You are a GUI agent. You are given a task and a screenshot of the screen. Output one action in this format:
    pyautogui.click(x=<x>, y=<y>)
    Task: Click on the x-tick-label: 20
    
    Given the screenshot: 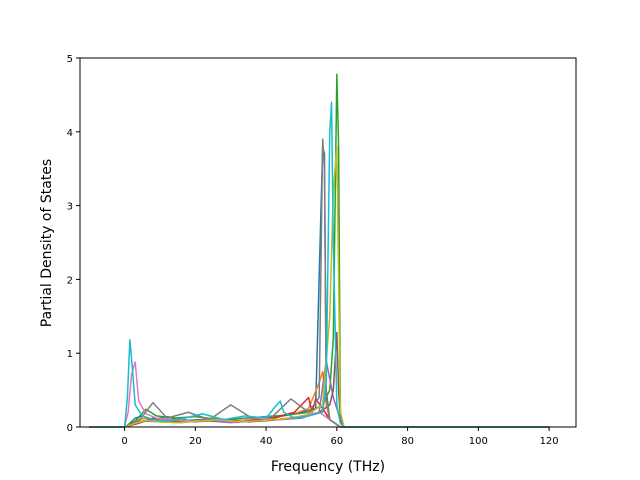 What is the action you would take?
    pyautogui.click(x=195, y=441)
    